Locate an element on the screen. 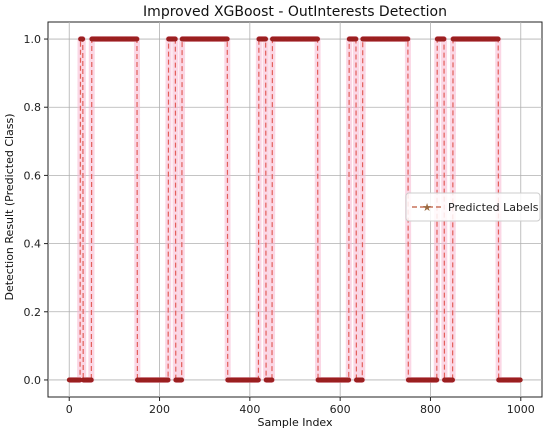  x-tick-label: 800 is located at coordinates (430, 409).